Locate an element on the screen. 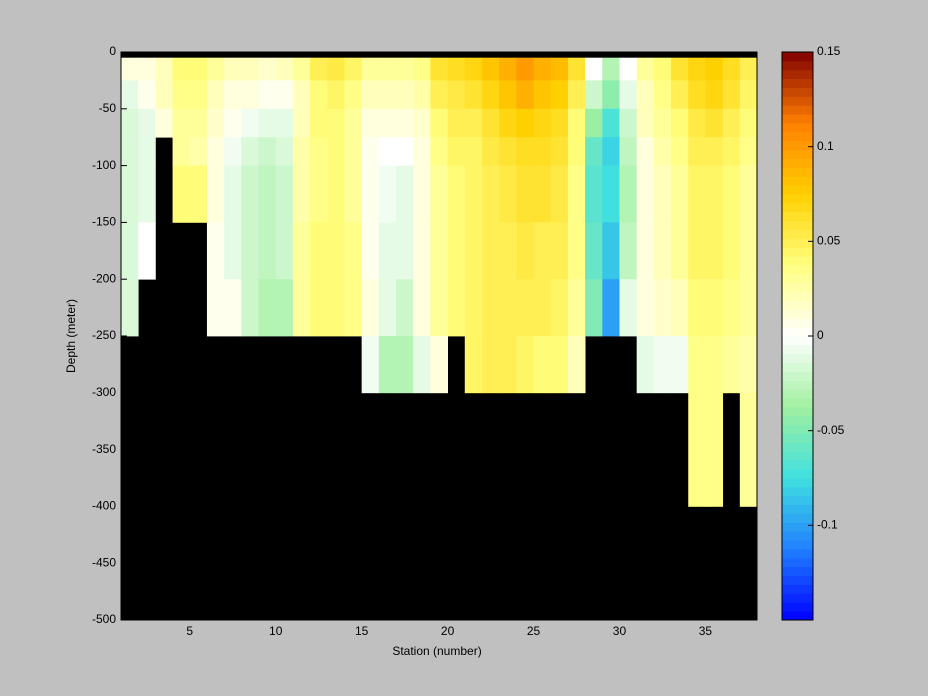 This screenshot has height=696, width=928. colorbar-tick-label: 0 is located at coordinates (820, 335).